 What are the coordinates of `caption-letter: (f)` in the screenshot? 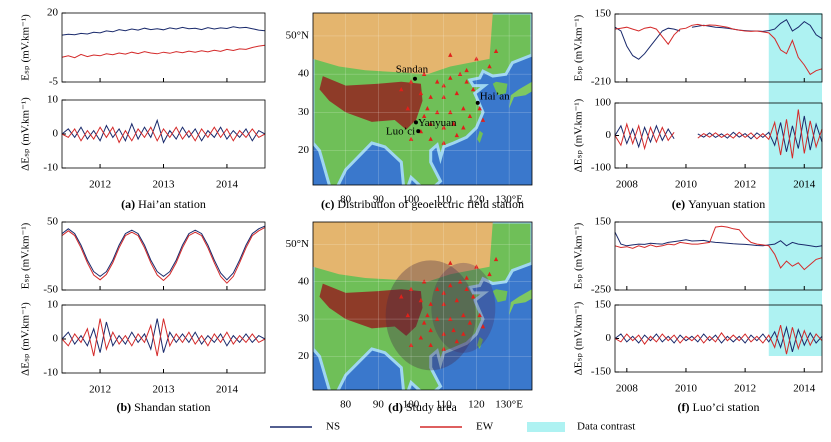 It's located at (684, 407).